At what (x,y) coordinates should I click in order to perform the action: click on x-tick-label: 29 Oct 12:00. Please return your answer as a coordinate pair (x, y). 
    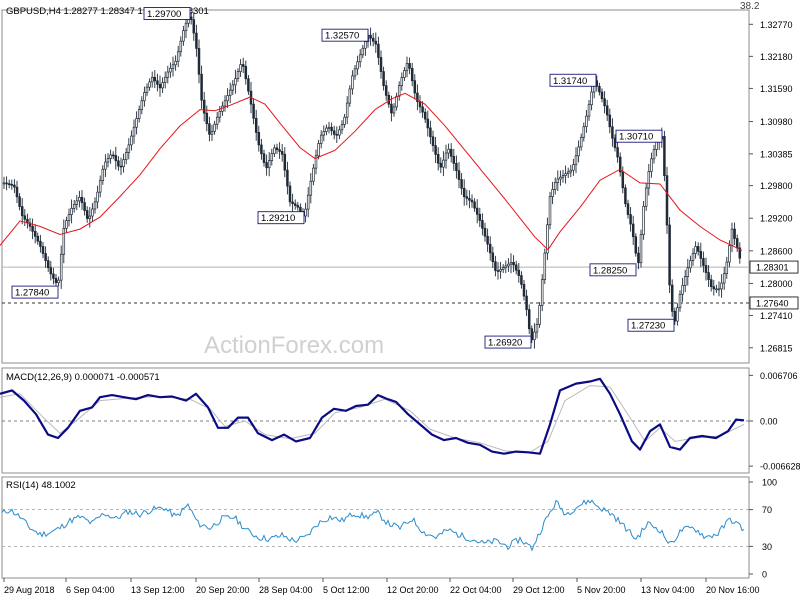
    Looking at the image, I should click on (539, 590).